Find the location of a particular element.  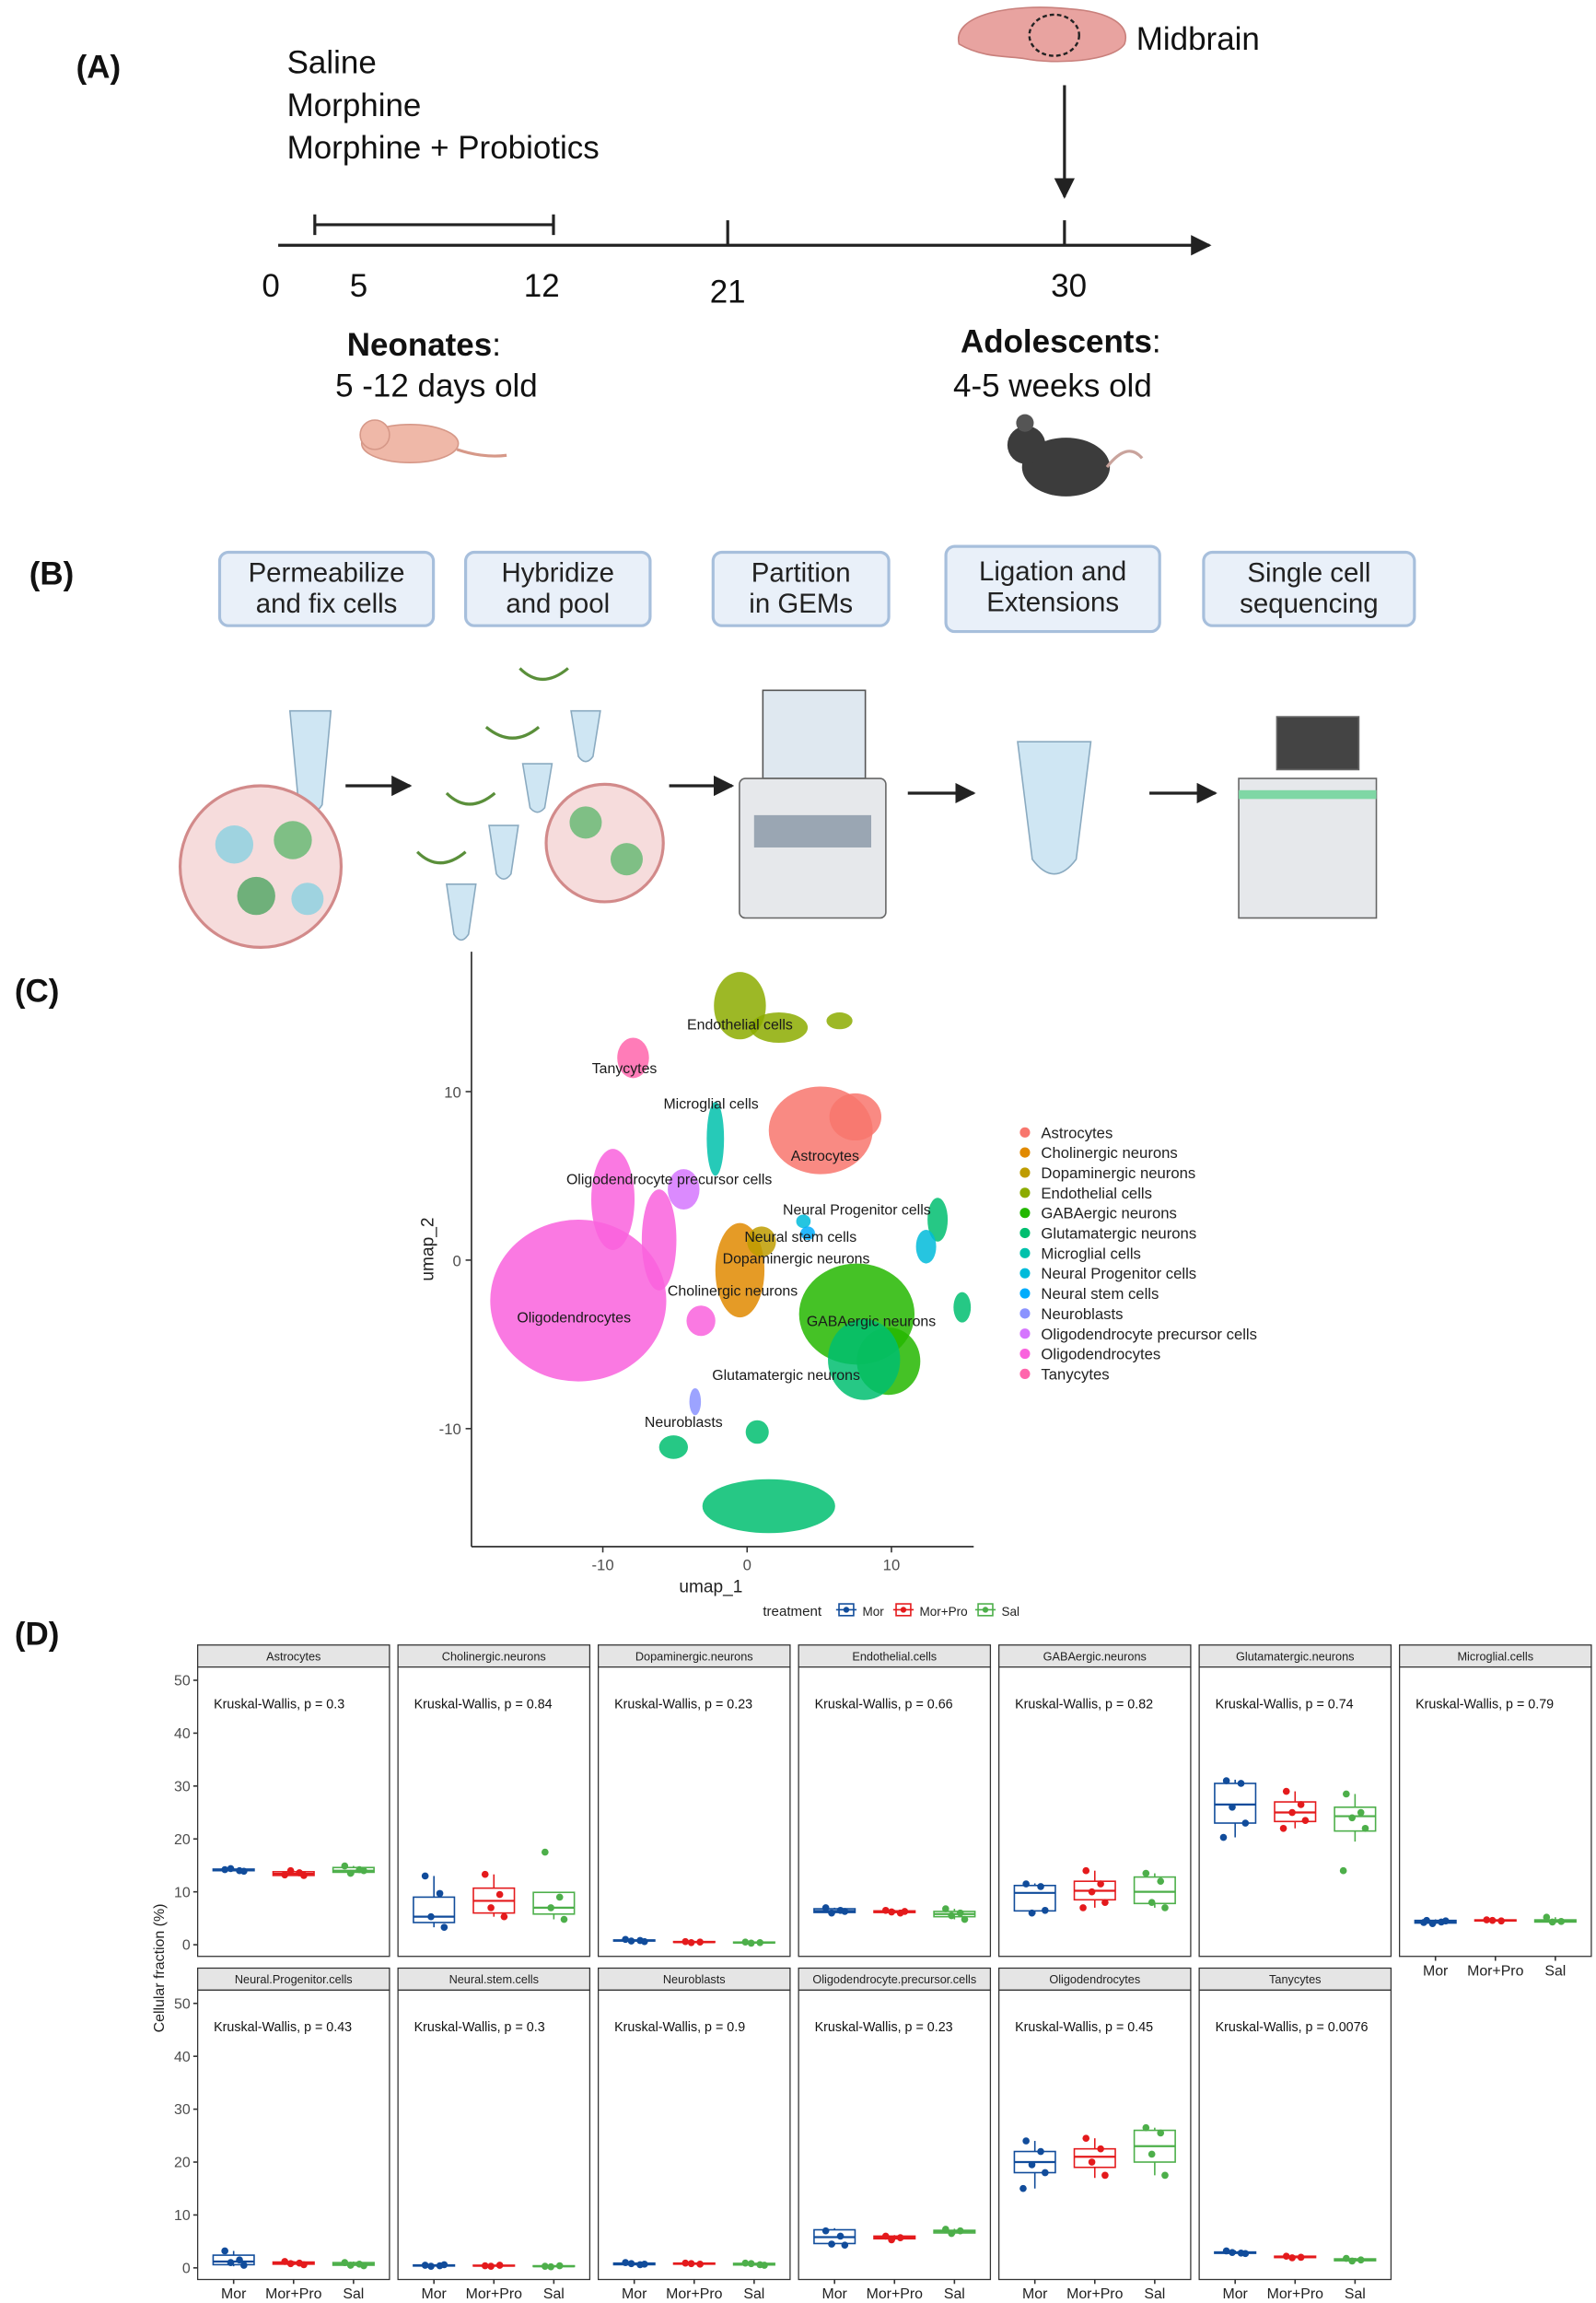

facet-title: Neuroblasts is located at coordinates (695, 1979).